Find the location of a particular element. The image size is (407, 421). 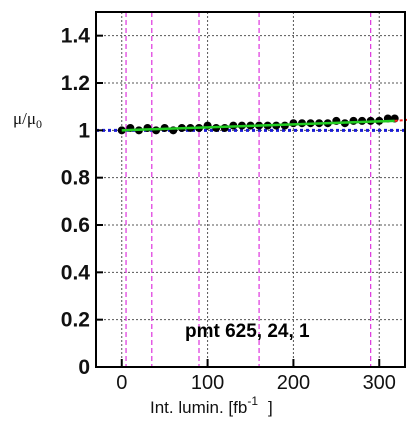

y-tick-label: 0.6 is located at coordinates (75, 225).